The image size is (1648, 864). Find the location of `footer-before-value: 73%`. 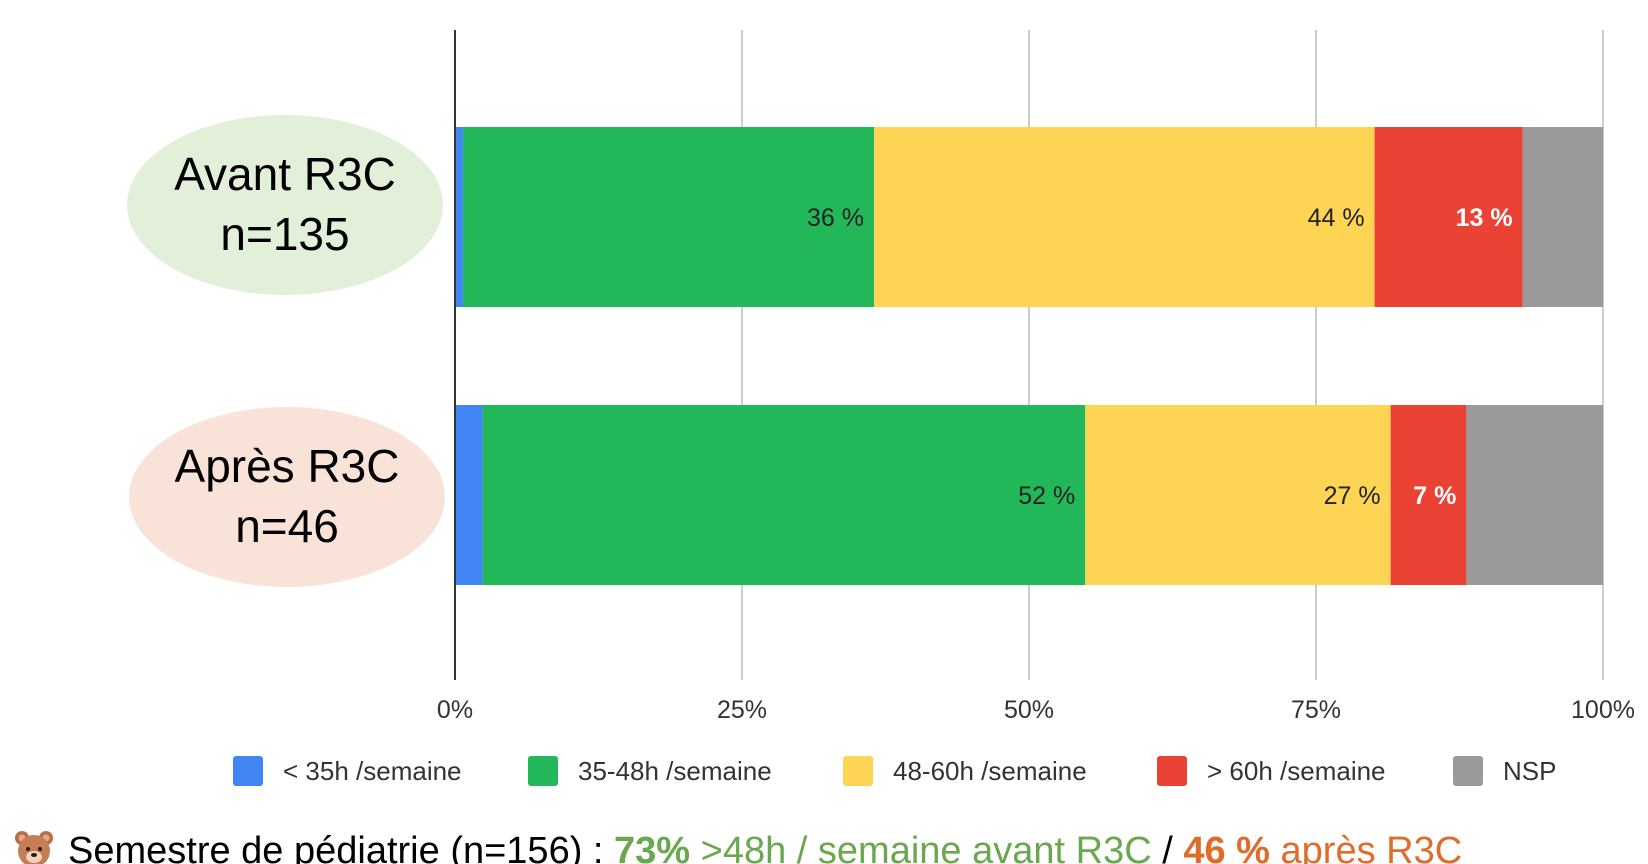

footer-before-value: 73% is located at coordinates (652, 847).